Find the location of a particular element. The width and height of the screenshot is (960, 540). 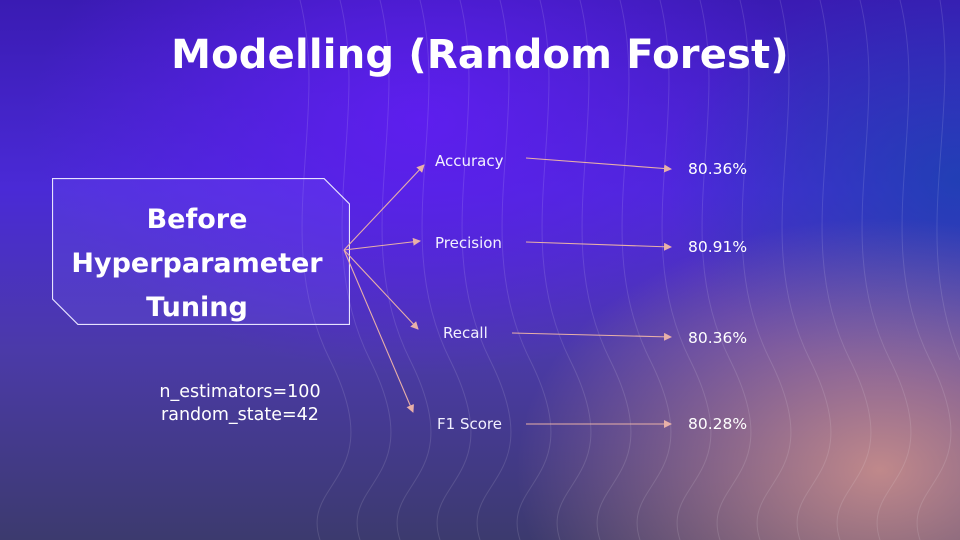

arrow-precision-value is located at coordinates (598, 246).